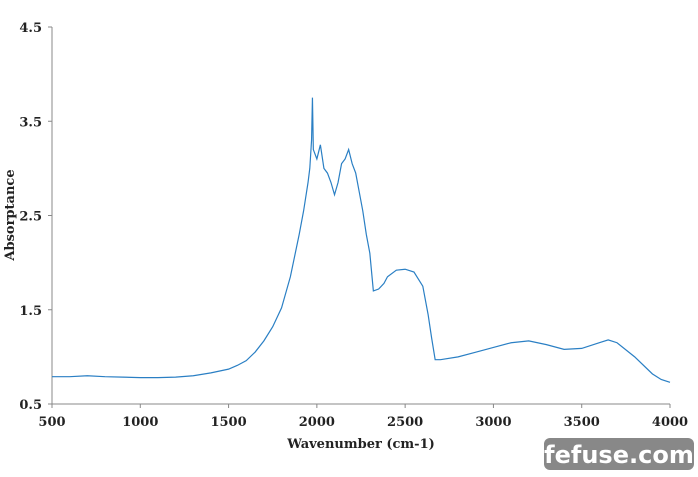 This screenshot has height=477, width=698. I want to click on y-tick-label: 1.5, so click(30, 311).